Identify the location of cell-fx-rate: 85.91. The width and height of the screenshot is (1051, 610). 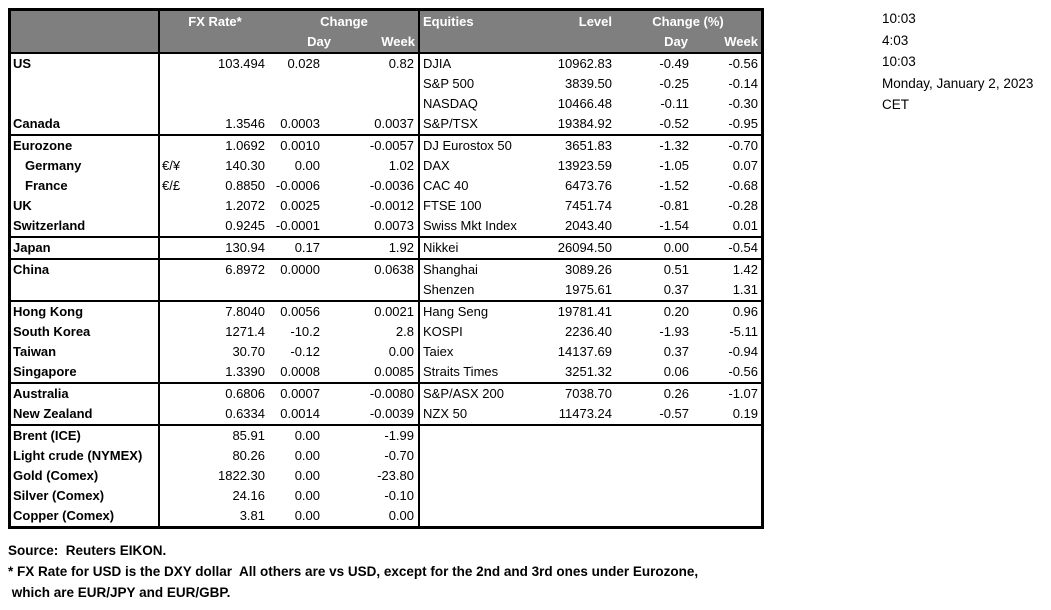
(248, 435).